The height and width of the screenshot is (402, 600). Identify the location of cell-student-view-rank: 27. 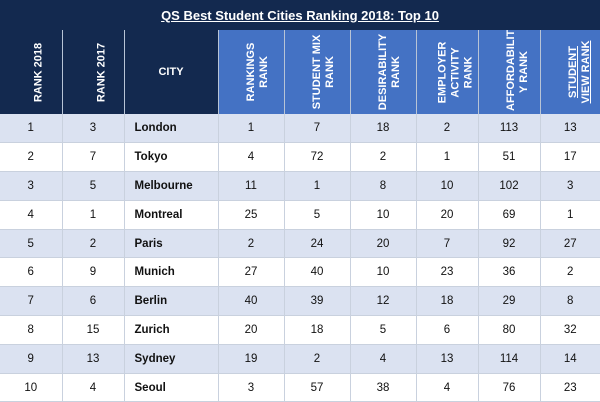
(570, 244).